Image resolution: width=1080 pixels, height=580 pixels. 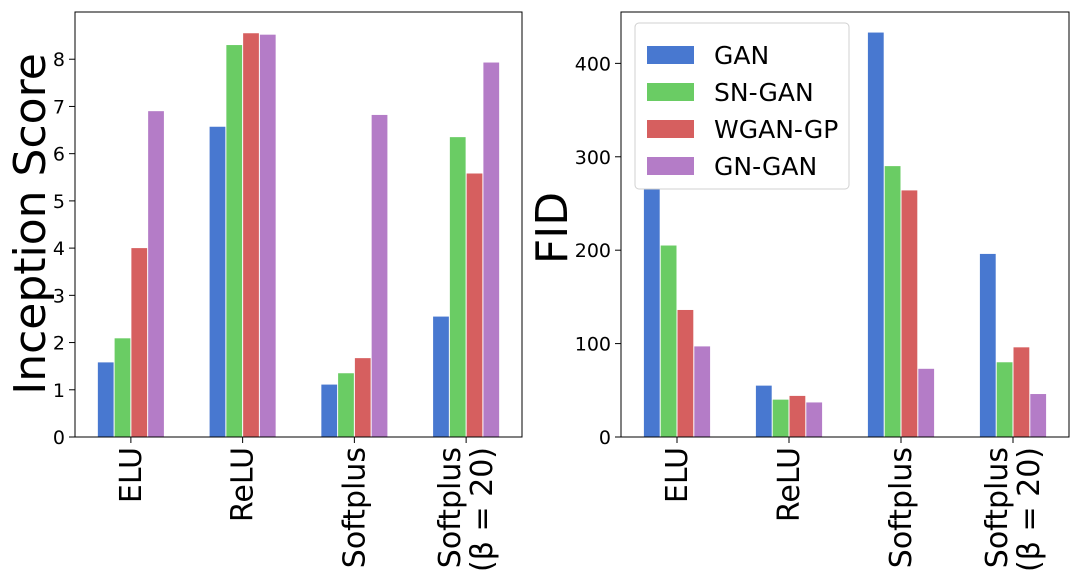 What do you see at coordinates (59, 391) in the screenshot?
I see `y-tick-label: 1` at bounding box center [59, 391].